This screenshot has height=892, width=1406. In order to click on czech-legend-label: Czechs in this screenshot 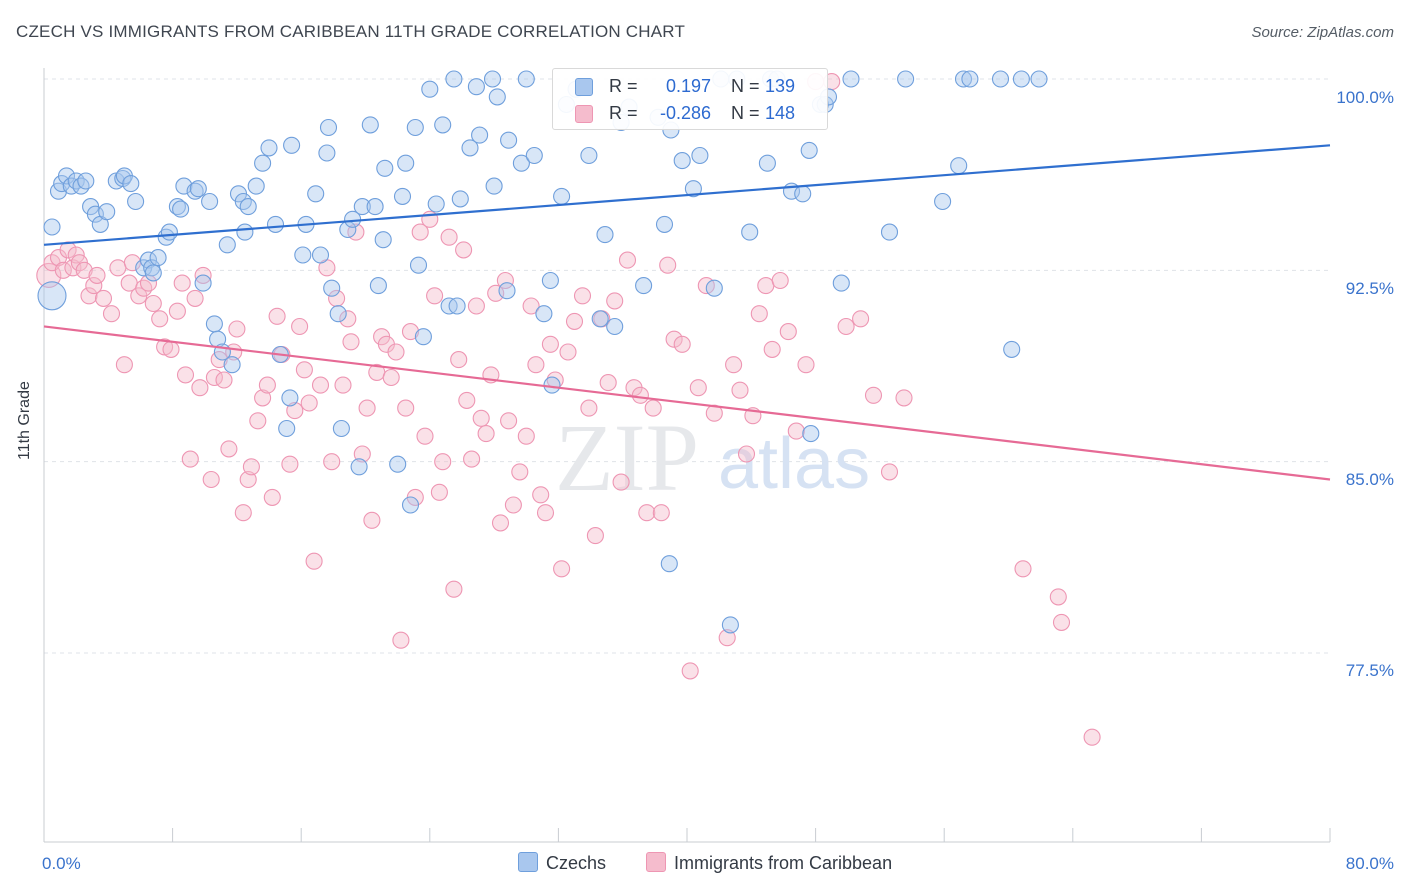, I will do `click(576, 863)`.